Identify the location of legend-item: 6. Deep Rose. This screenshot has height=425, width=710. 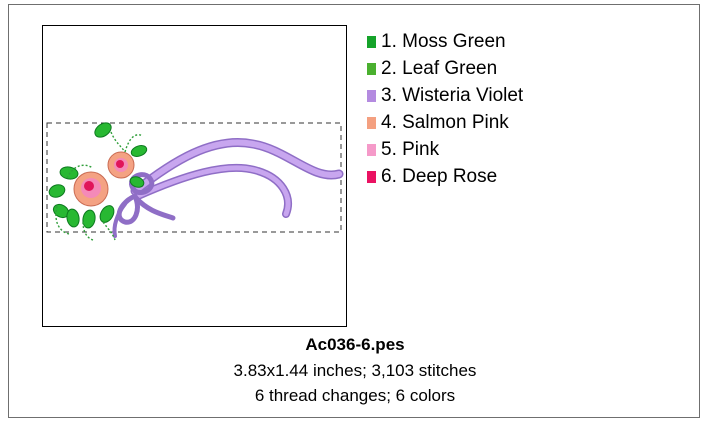
(445, 176).